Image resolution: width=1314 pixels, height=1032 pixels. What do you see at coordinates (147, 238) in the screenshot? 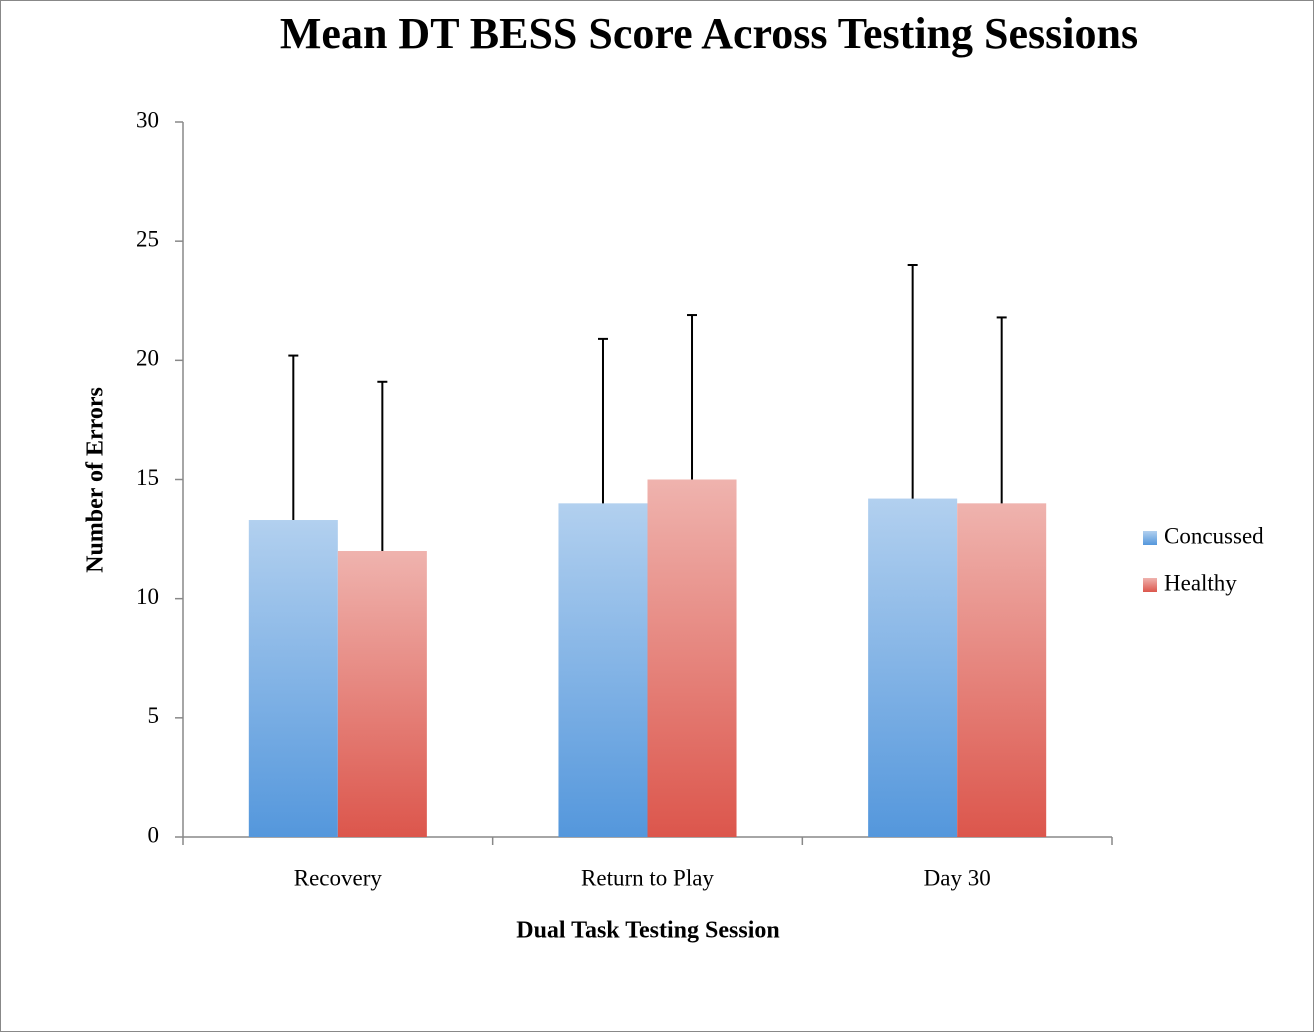
I see `y-tick-label: 25` at bounding box center [147, 238].